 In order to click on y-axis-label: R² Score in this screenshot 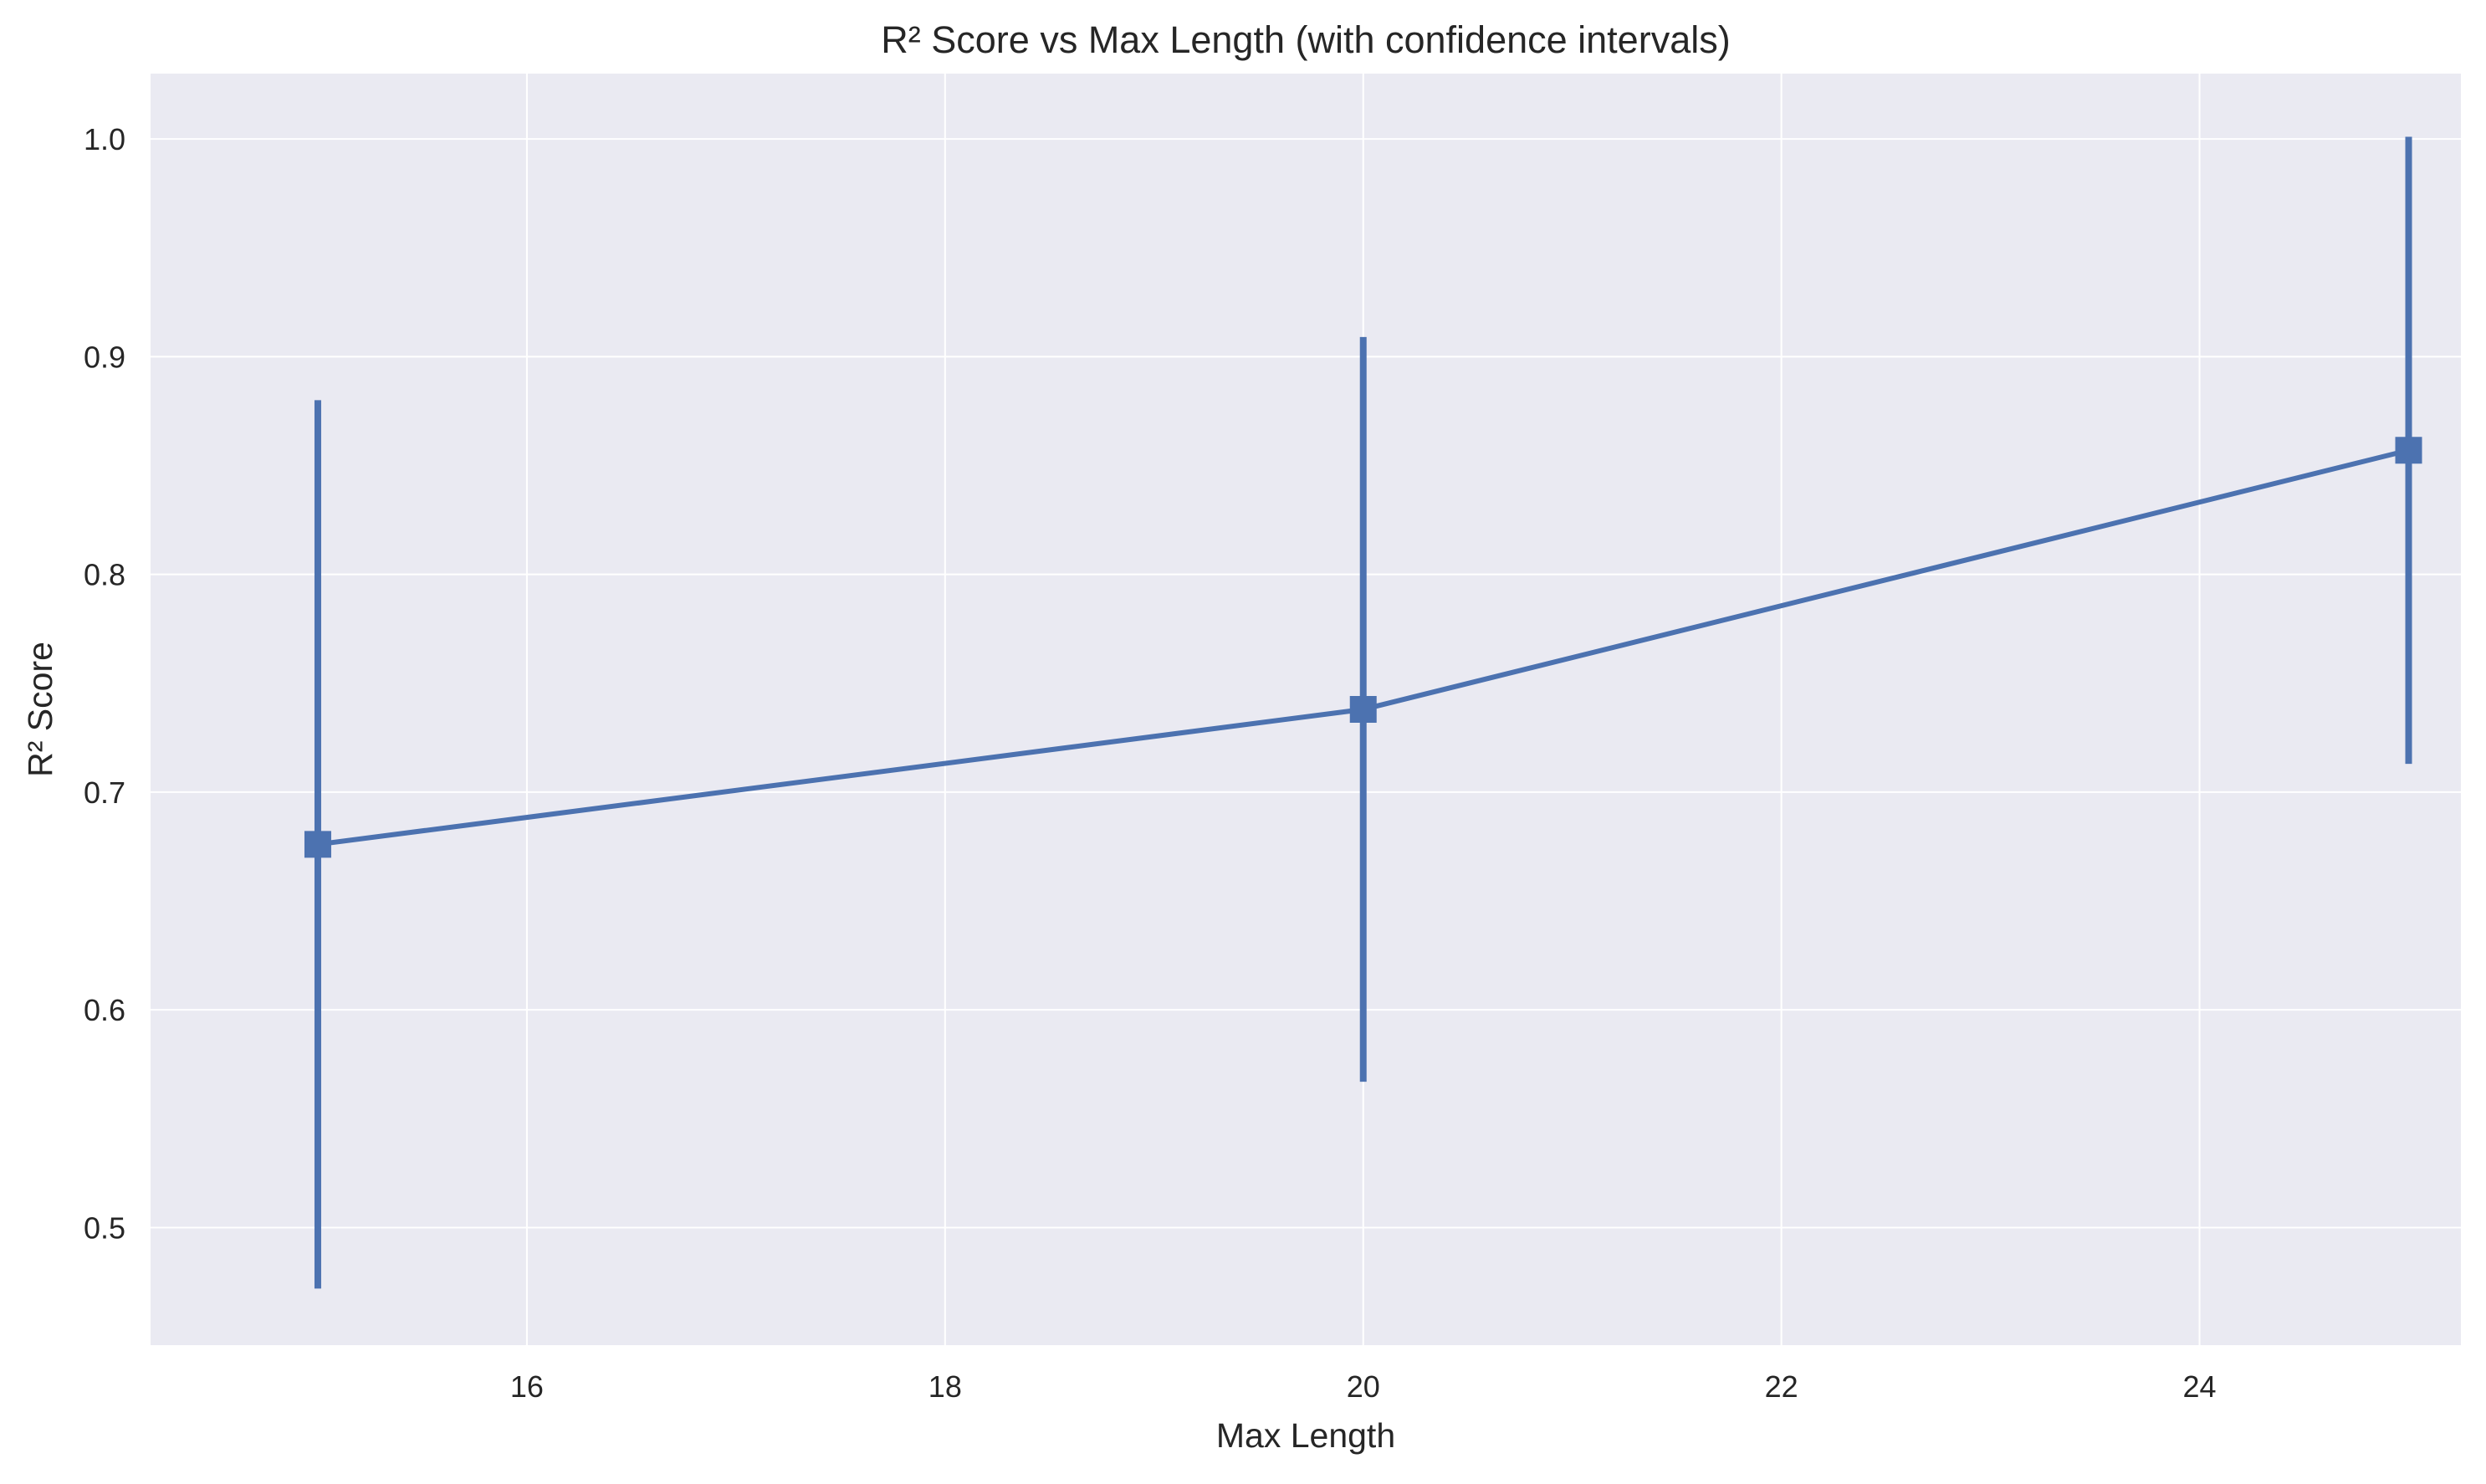, I will do `click(40, 709)`.